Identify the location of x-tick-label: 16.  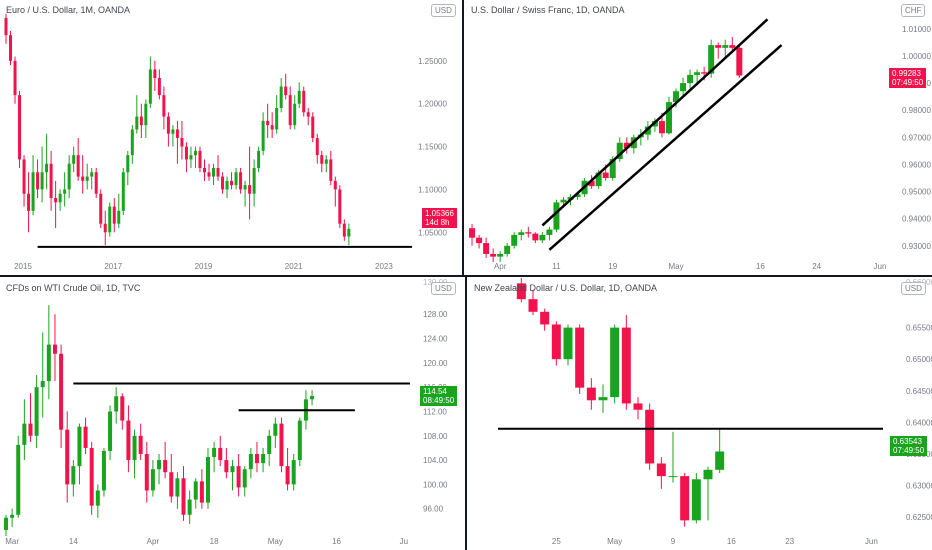
(336, 541).